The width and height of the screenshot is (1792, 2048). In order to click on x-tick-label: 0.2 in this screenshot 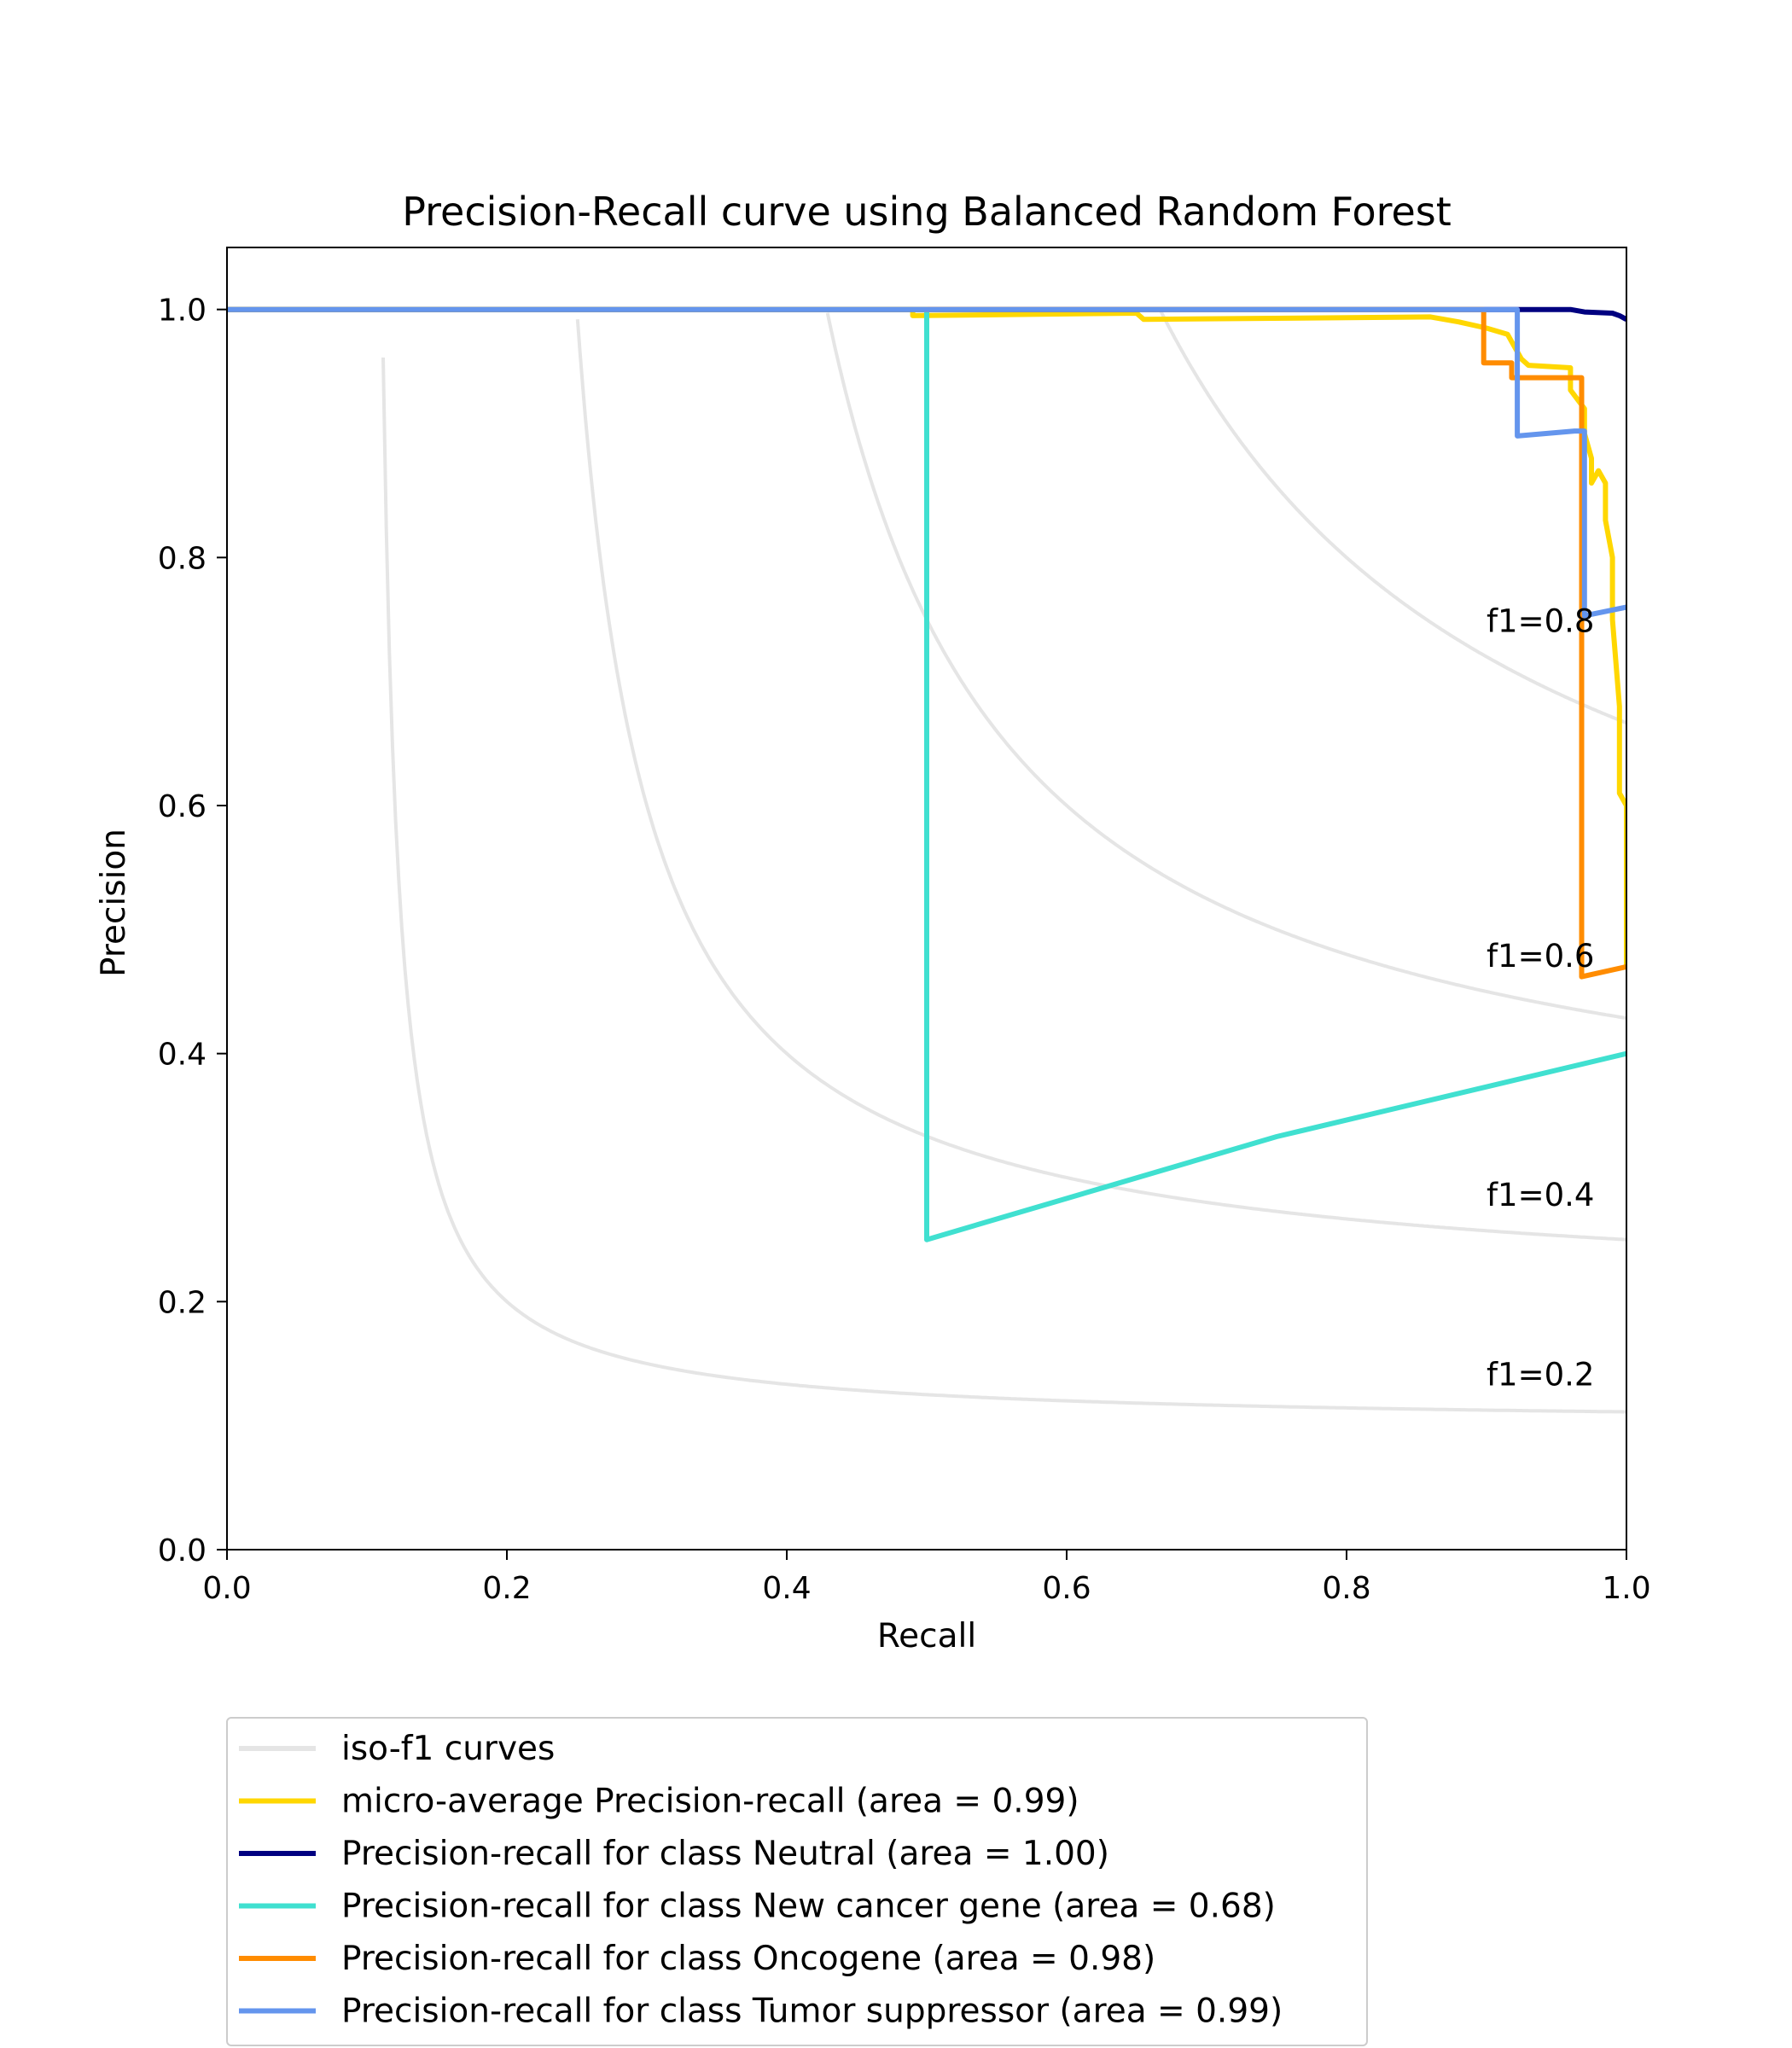, I will do `click(507, 1588)`.